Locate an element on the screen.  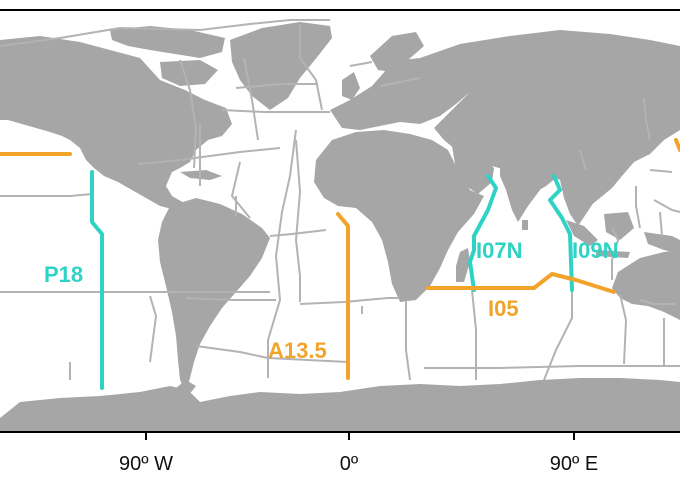
land-new-guinea is located at coordinates (662, 243).